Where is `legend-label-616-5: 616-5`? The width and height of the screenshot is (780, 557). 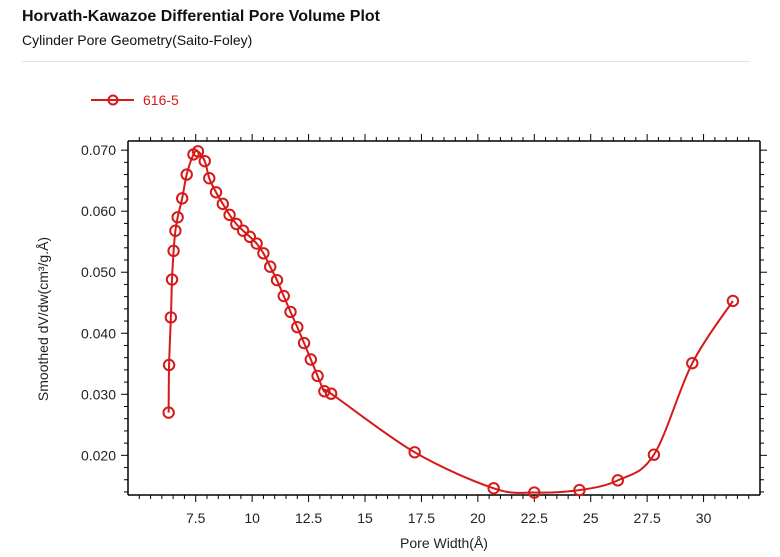 legend-label-616-5: 616-5 is located at coordinates (161, 100).